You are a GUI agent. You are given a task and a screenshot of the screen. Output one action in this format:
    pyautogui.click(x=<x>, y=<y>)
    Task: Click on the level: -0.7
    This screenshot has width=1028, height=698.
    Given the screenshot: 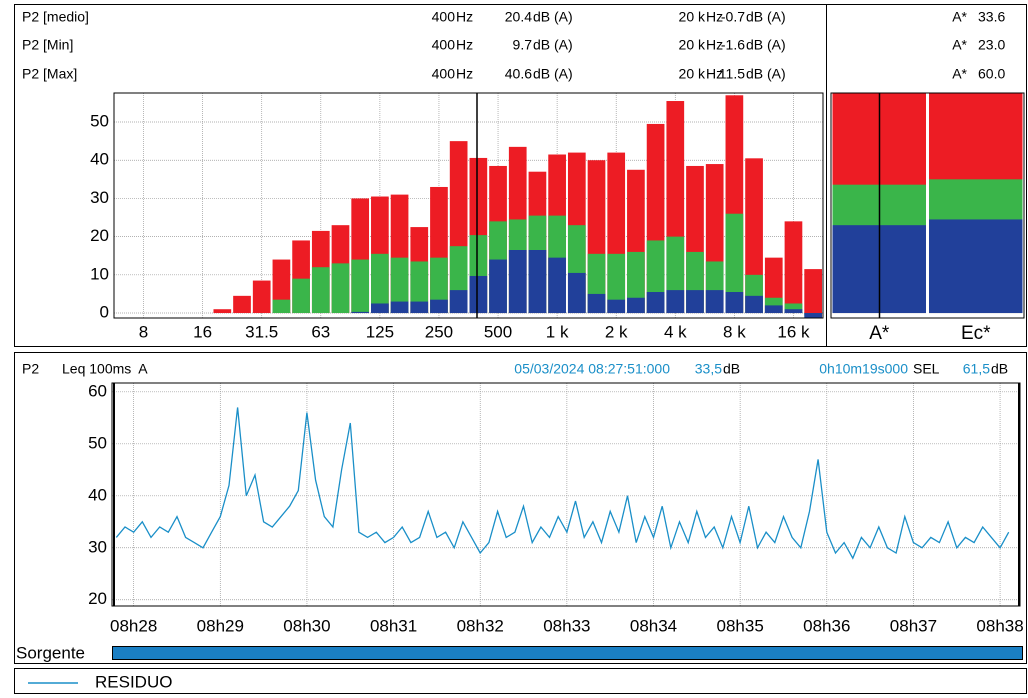 What is the action you would take?
    pyautogui.click(x=733, y=17)
    